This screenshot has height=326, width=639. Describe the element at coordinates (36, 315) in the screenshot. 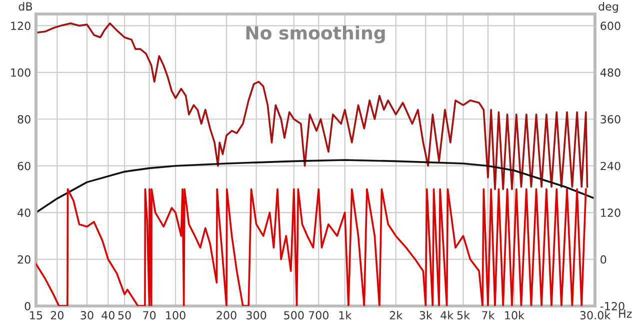

I see `x-tick-label: 15` at that location.